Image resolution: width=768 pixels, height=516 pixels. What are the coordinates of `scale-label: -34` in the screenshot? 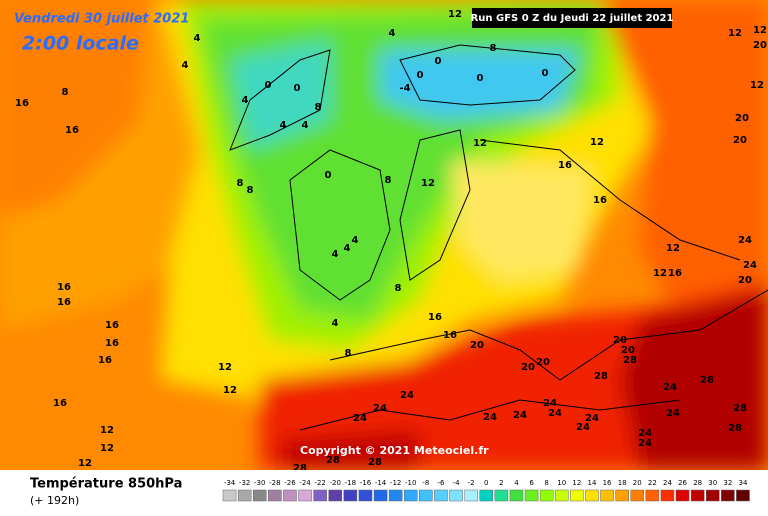 It's located at (230, 483).